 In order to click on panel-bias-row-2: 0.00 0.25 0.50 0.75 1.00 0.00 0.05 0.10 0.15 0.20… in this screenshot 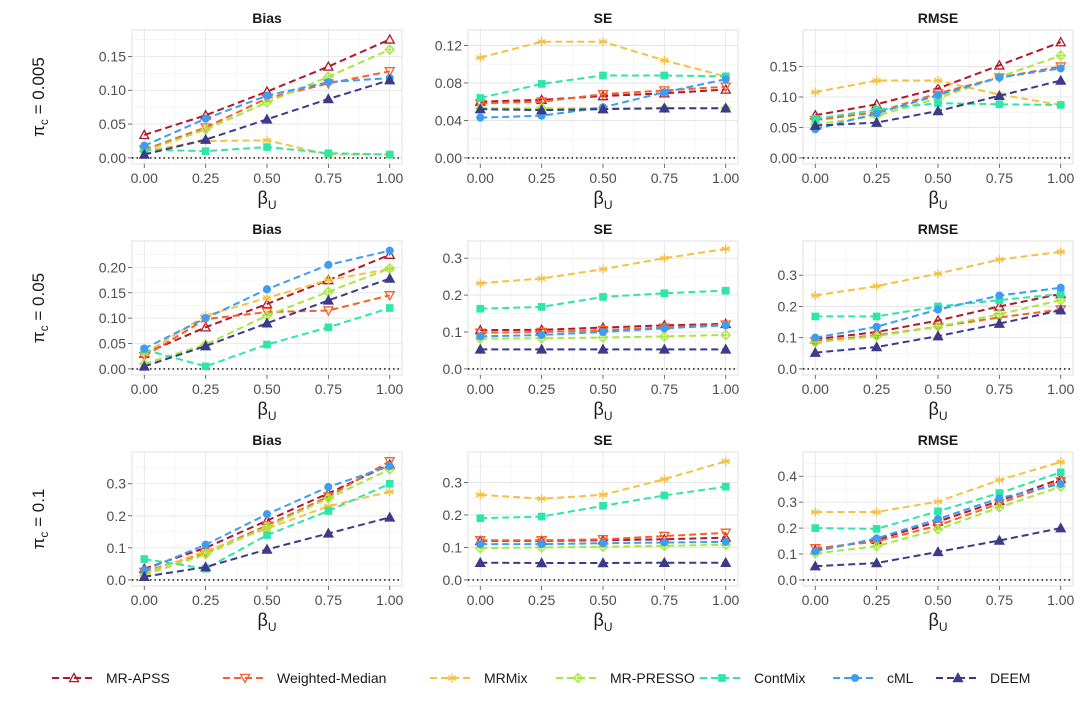, I will do `click(251, 322)`.